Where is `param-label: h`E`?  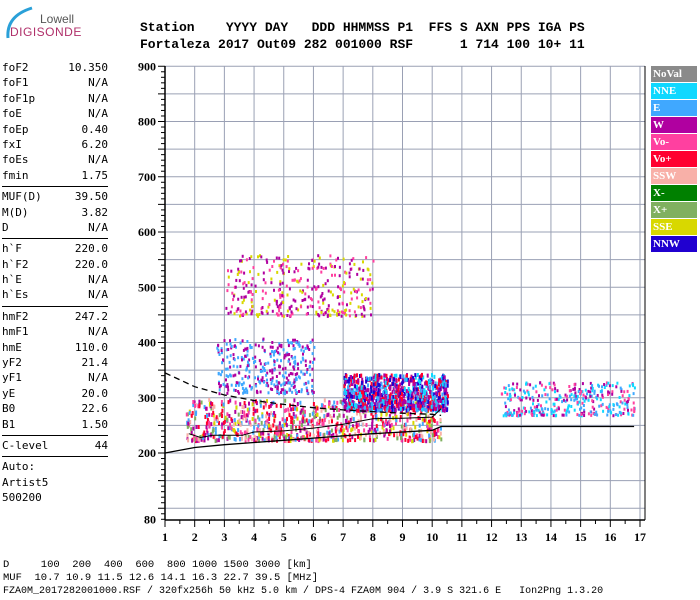
param-label: h`E is located at coordinates (12, 280).